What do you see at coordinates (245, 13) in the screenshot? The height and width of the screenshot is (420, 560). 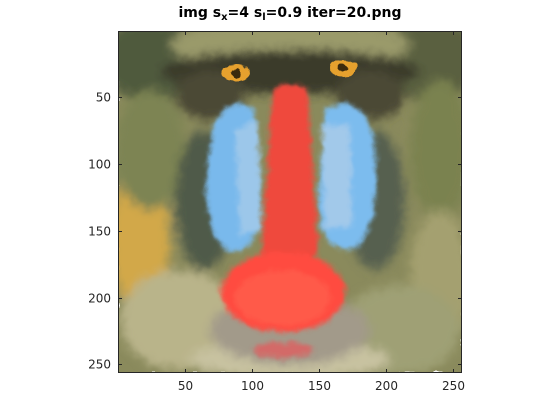 I see `title-mid: =4 s` at bounding box center [245, 13].